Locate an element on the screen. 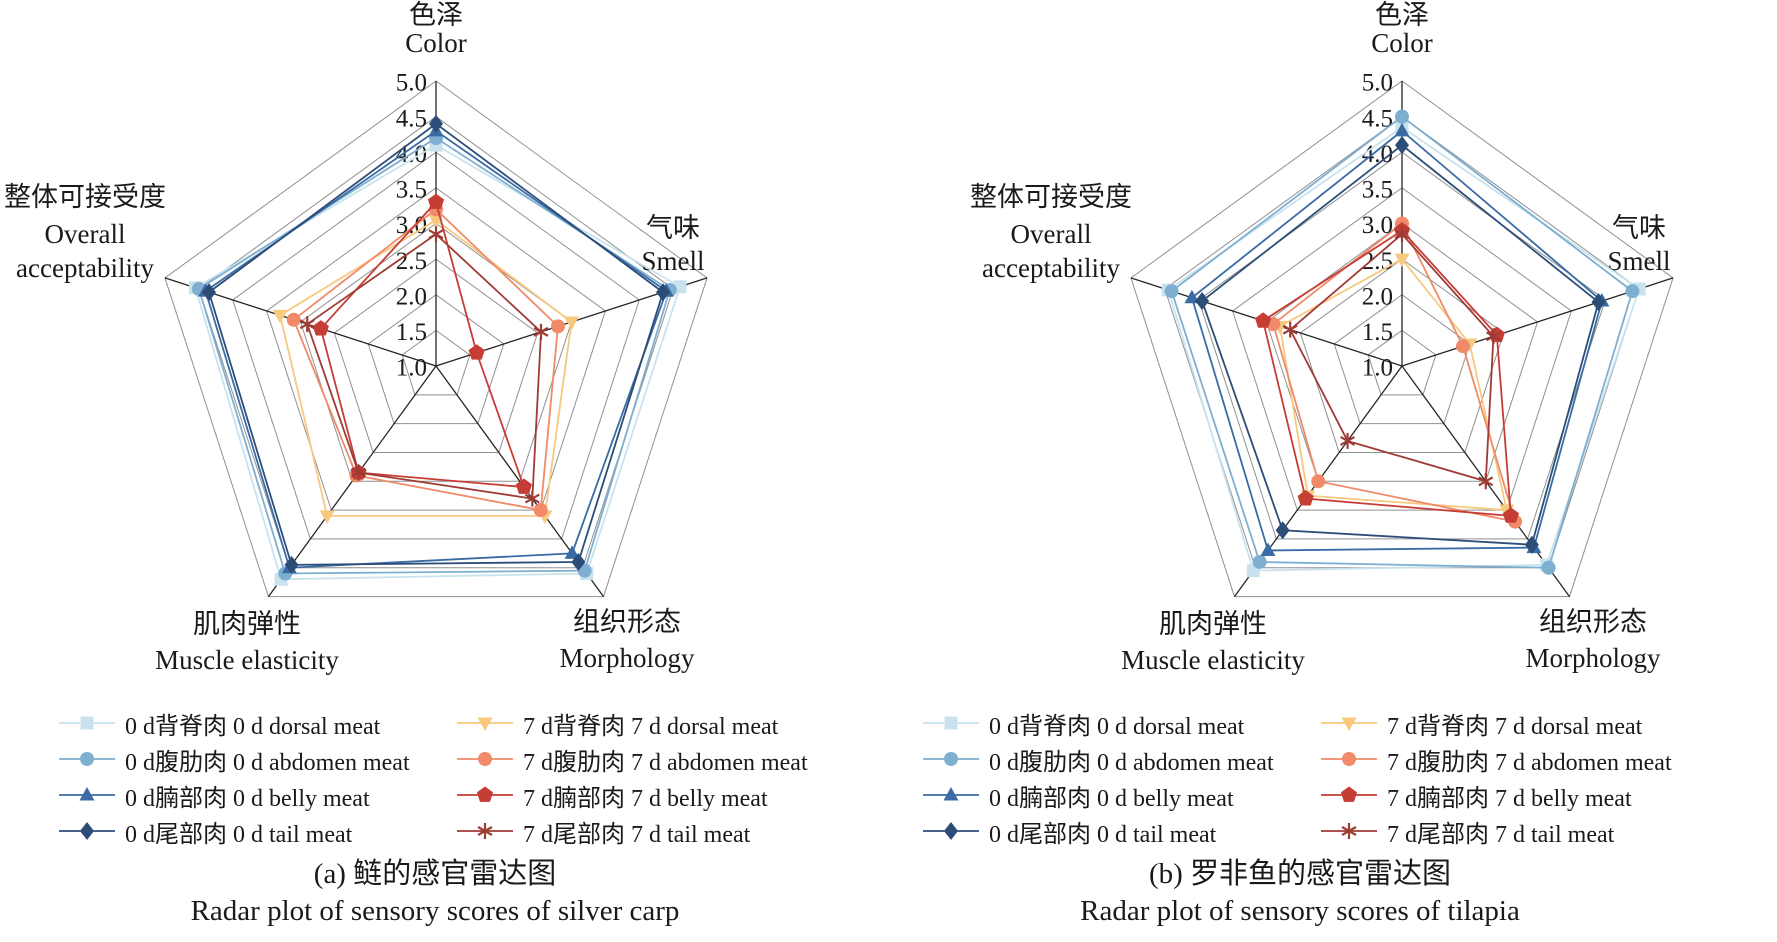 The height and width of the screenshot is (942, 1777). tick-label: 5.0 is located at coordinates (1377, 83).